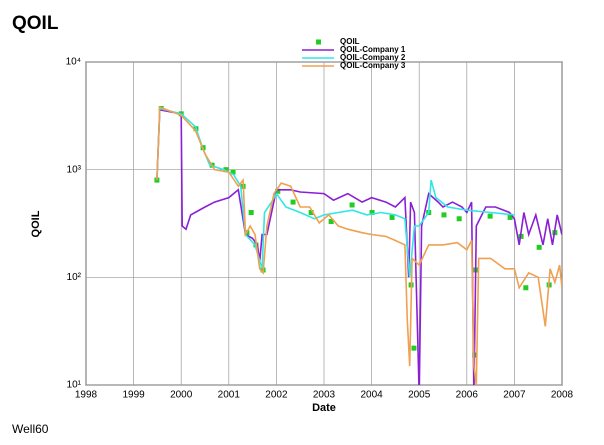 This screenshot has width=604, height=445. Describe the element at coordinates (419, 395) in the screenshot. I see `x-tick-label: 2005` at that location.